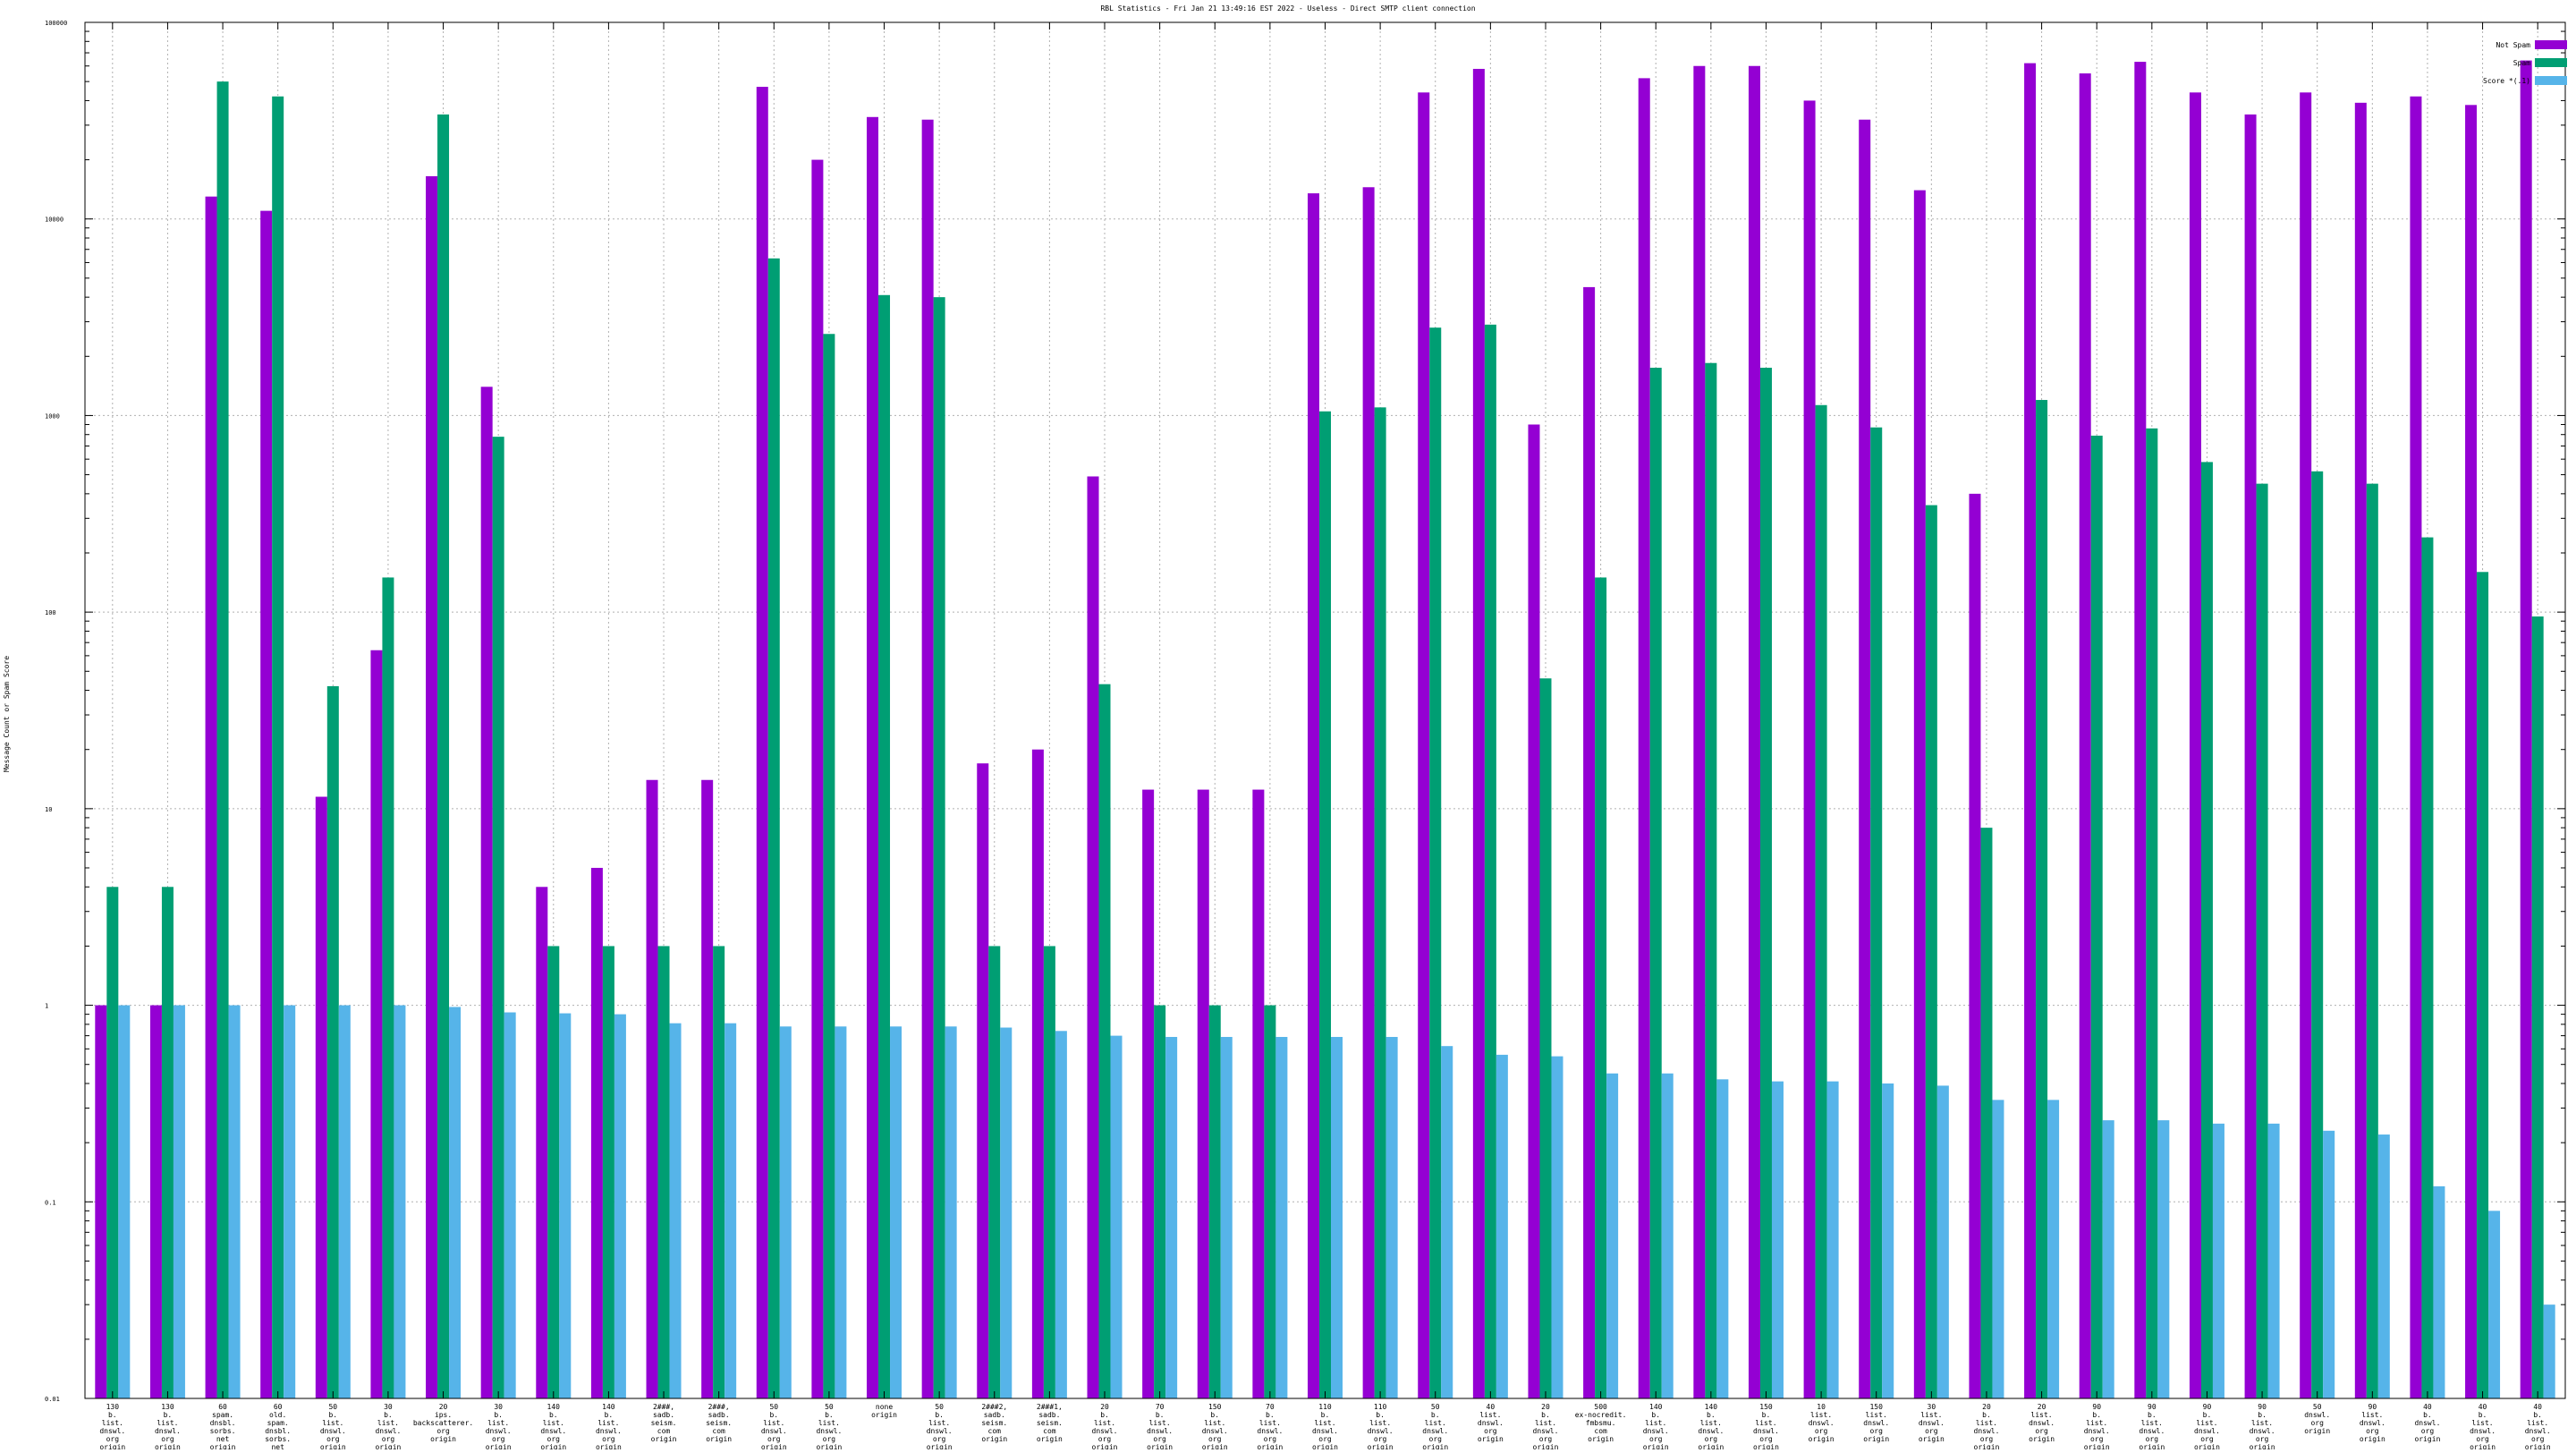  Describe the element at coordinates (499, 1426) in the screenshot. I see `x-category-label: 30 b. list. dnswl. org origin` at that location.